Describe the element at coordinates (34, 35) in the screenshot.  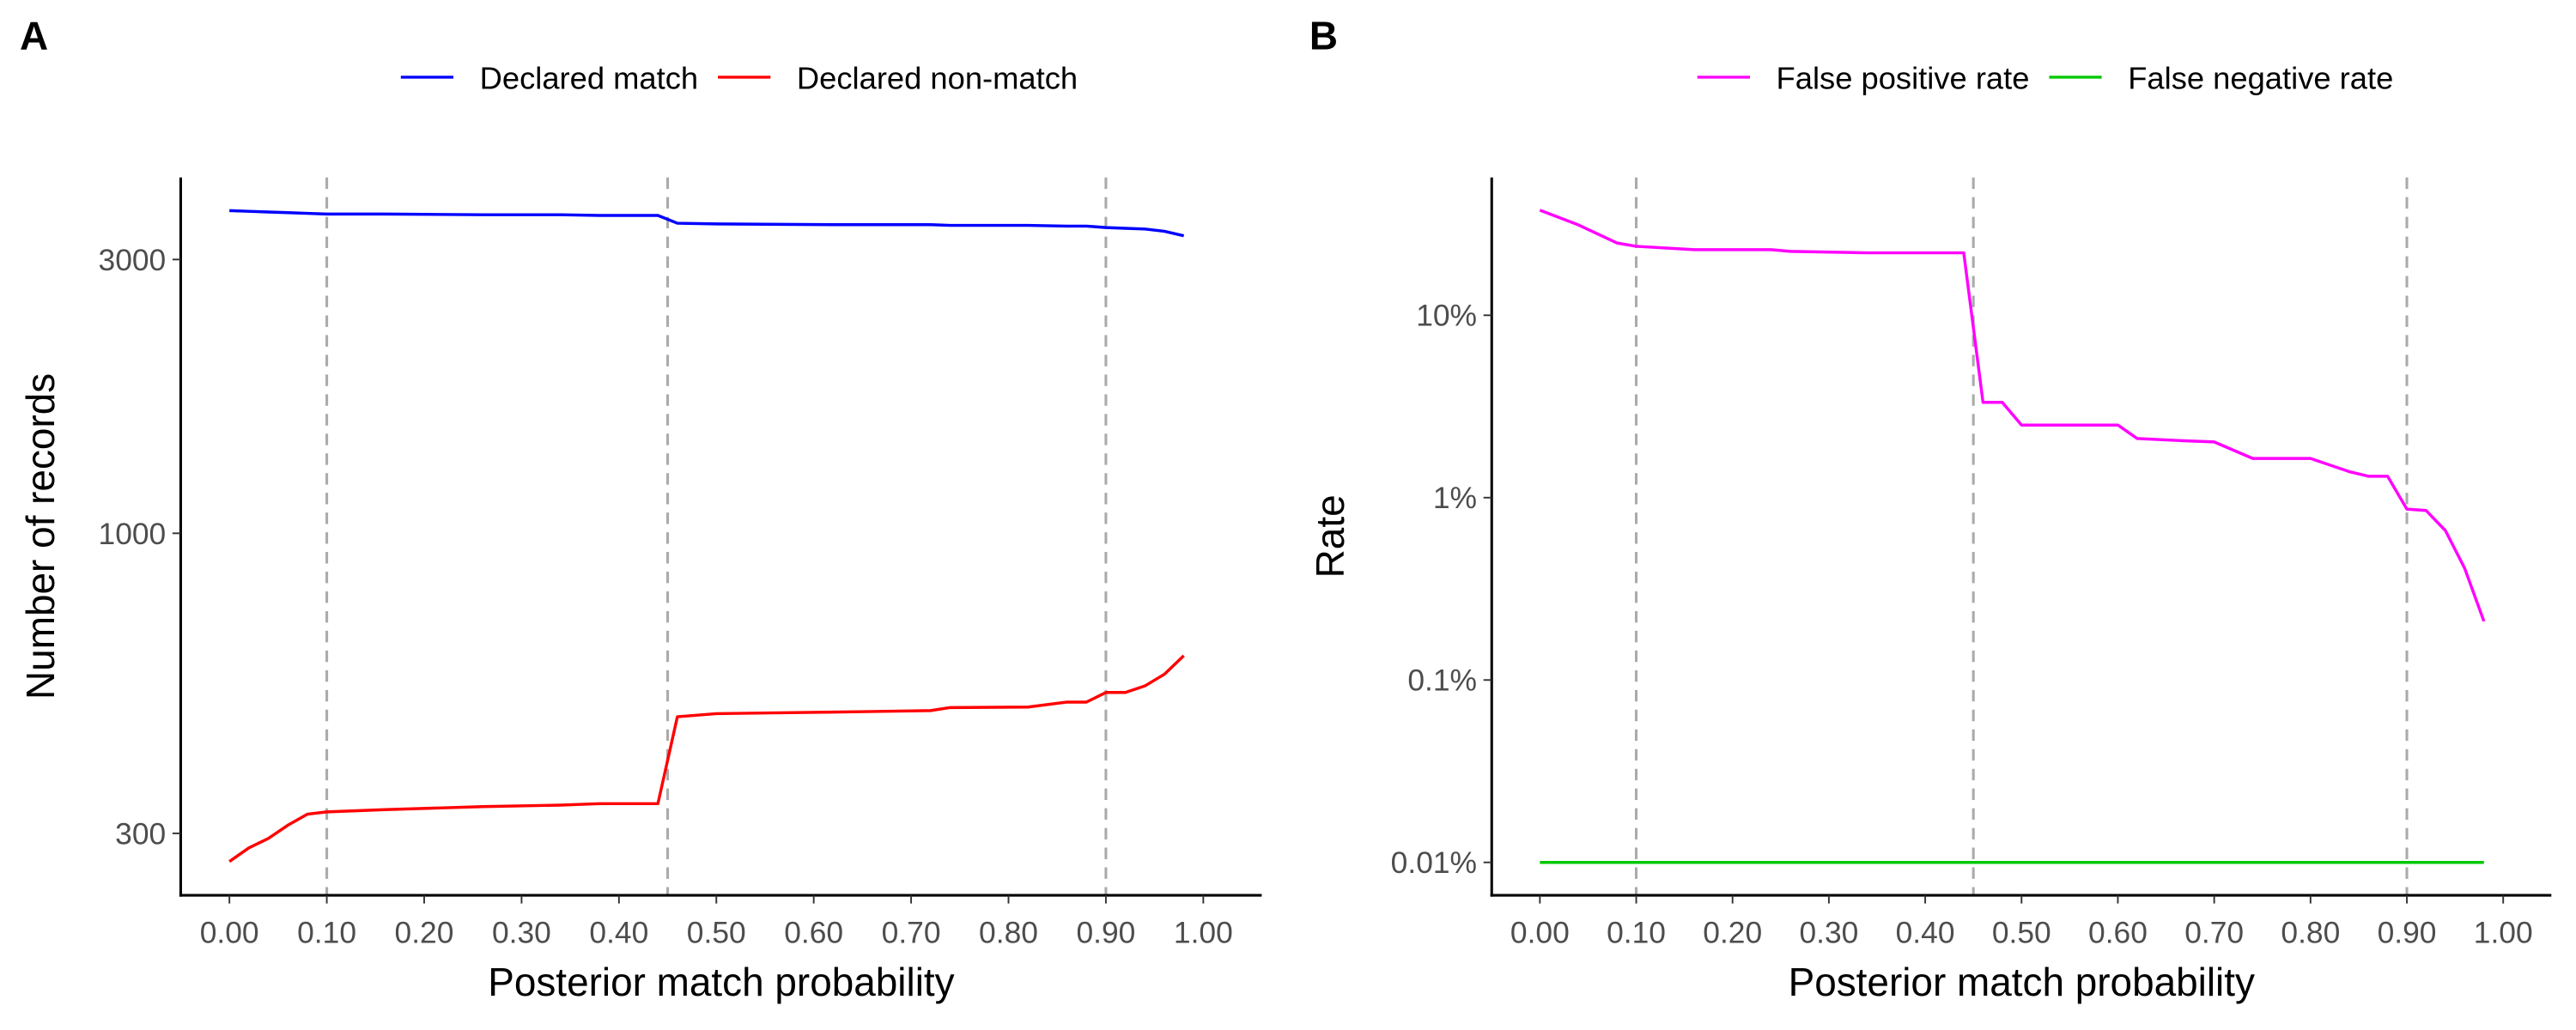
I see `panel-label: A` at that location.